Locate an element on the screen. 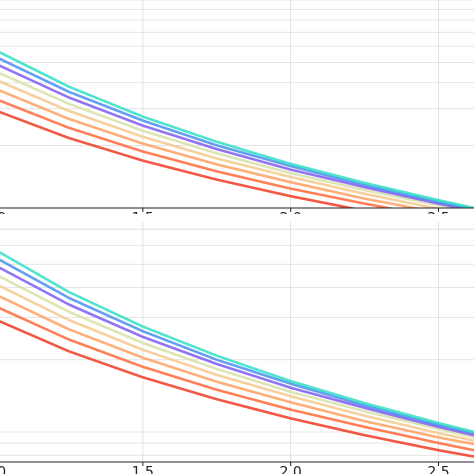 The height and width of the screenshot is (474, 474). x-tick-label: 1.0 is located at coordinates (3, 469).